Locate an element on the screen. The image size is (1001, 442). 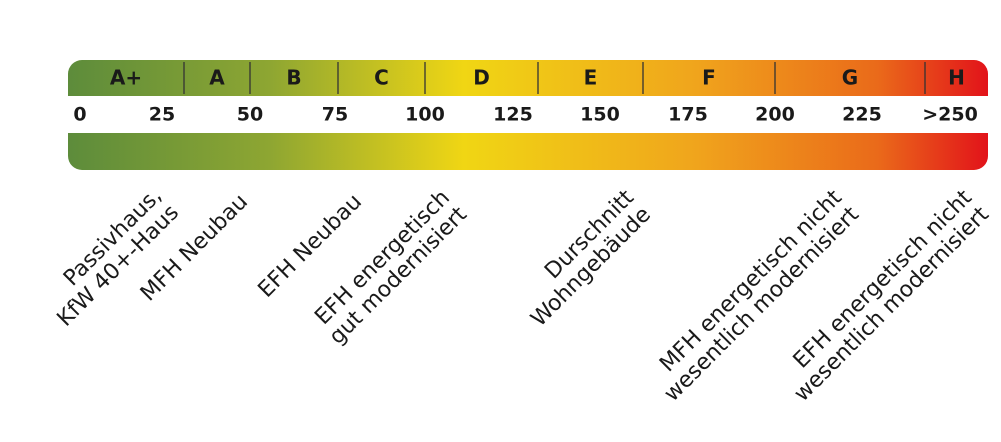
scale-label: 75 is located at coordinates (335, 115).